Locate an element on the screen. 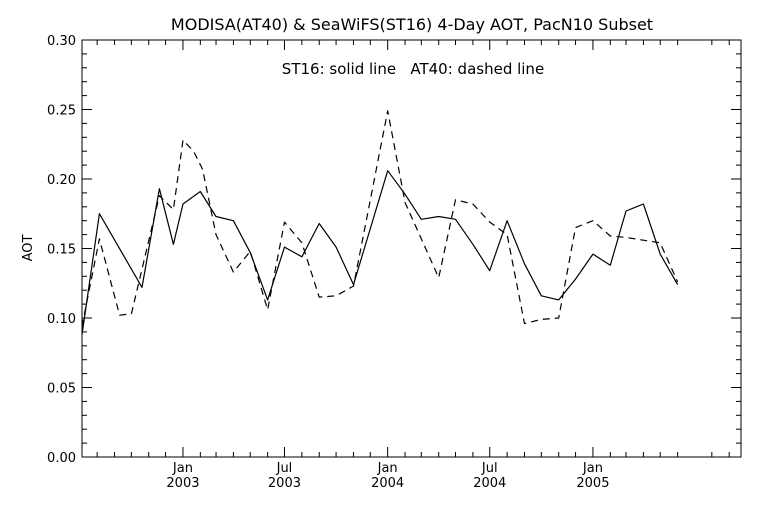 The image size is (768, 512). y-tick-label: 0.30 is located at coordinates (61, 41).